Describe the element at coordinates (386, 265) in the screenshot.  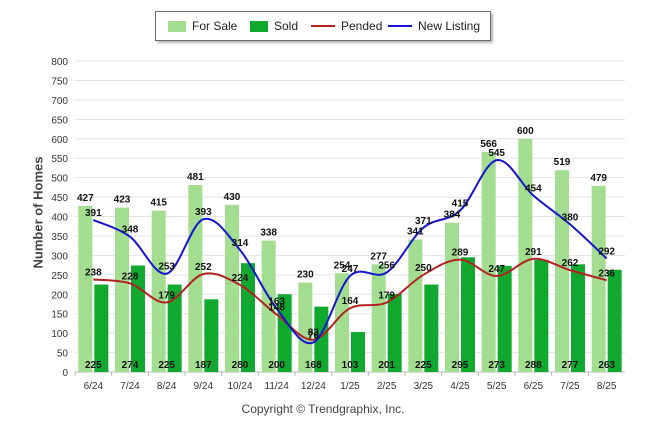
I see `new-listing-value-label: 256` at that location.